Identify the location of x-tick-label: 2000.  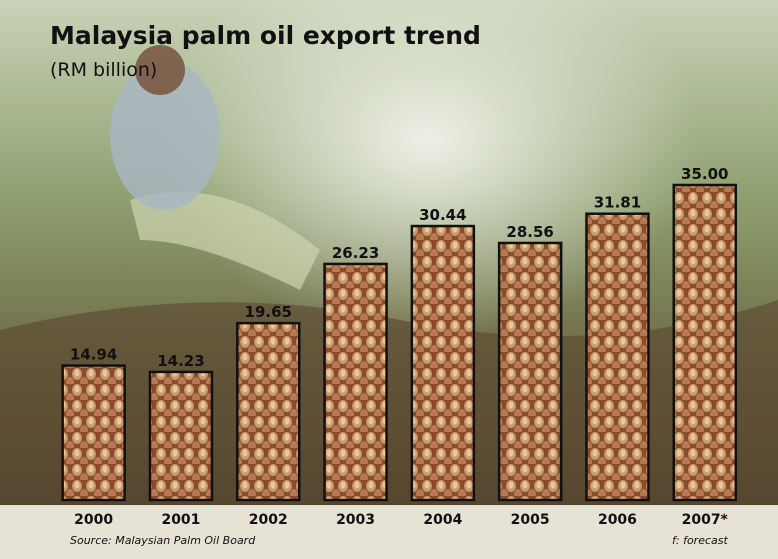
(93, 520).